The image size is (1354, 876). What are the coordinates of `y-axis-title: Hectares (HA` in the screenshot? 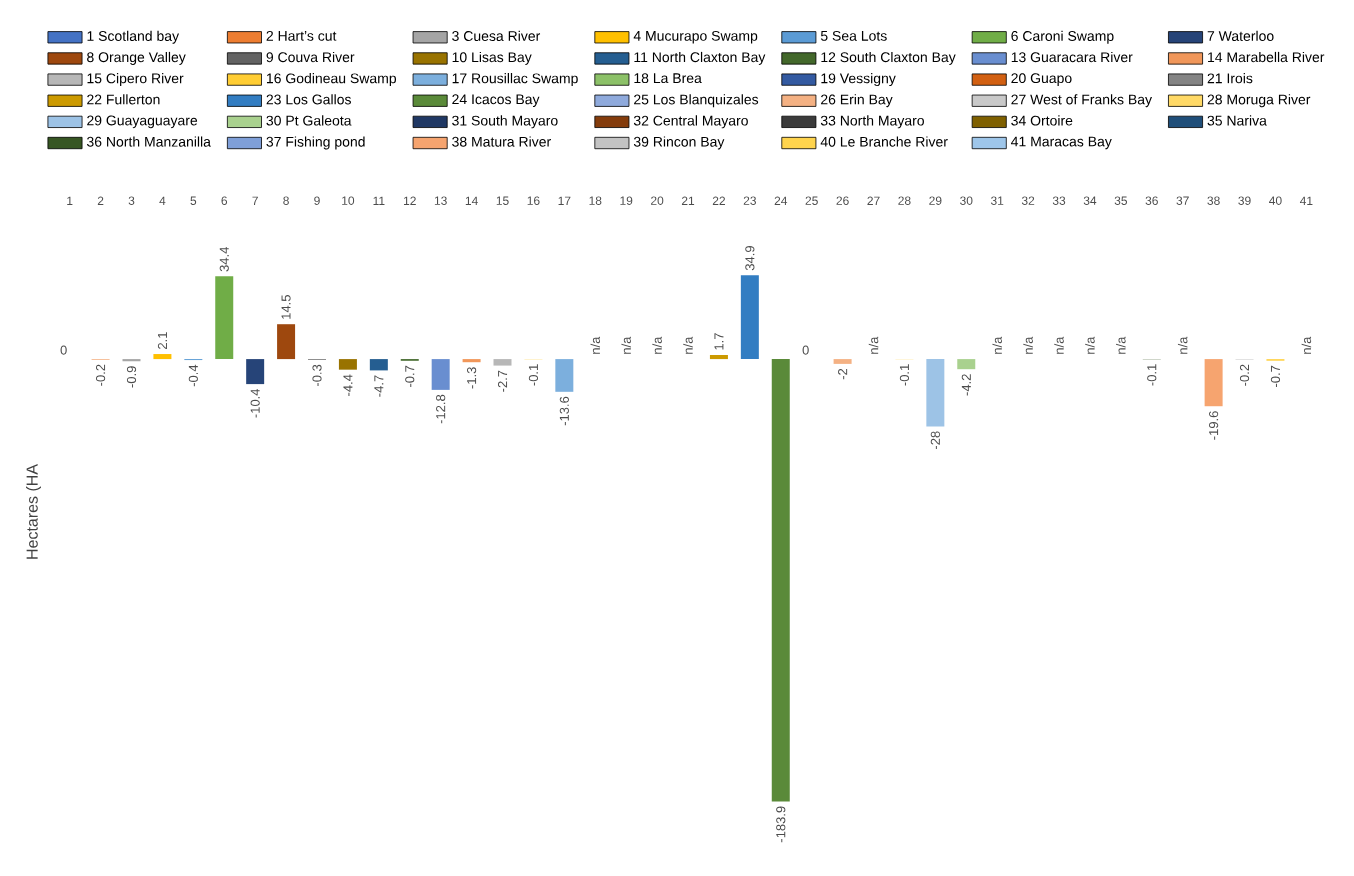 It's located at (33, 511).